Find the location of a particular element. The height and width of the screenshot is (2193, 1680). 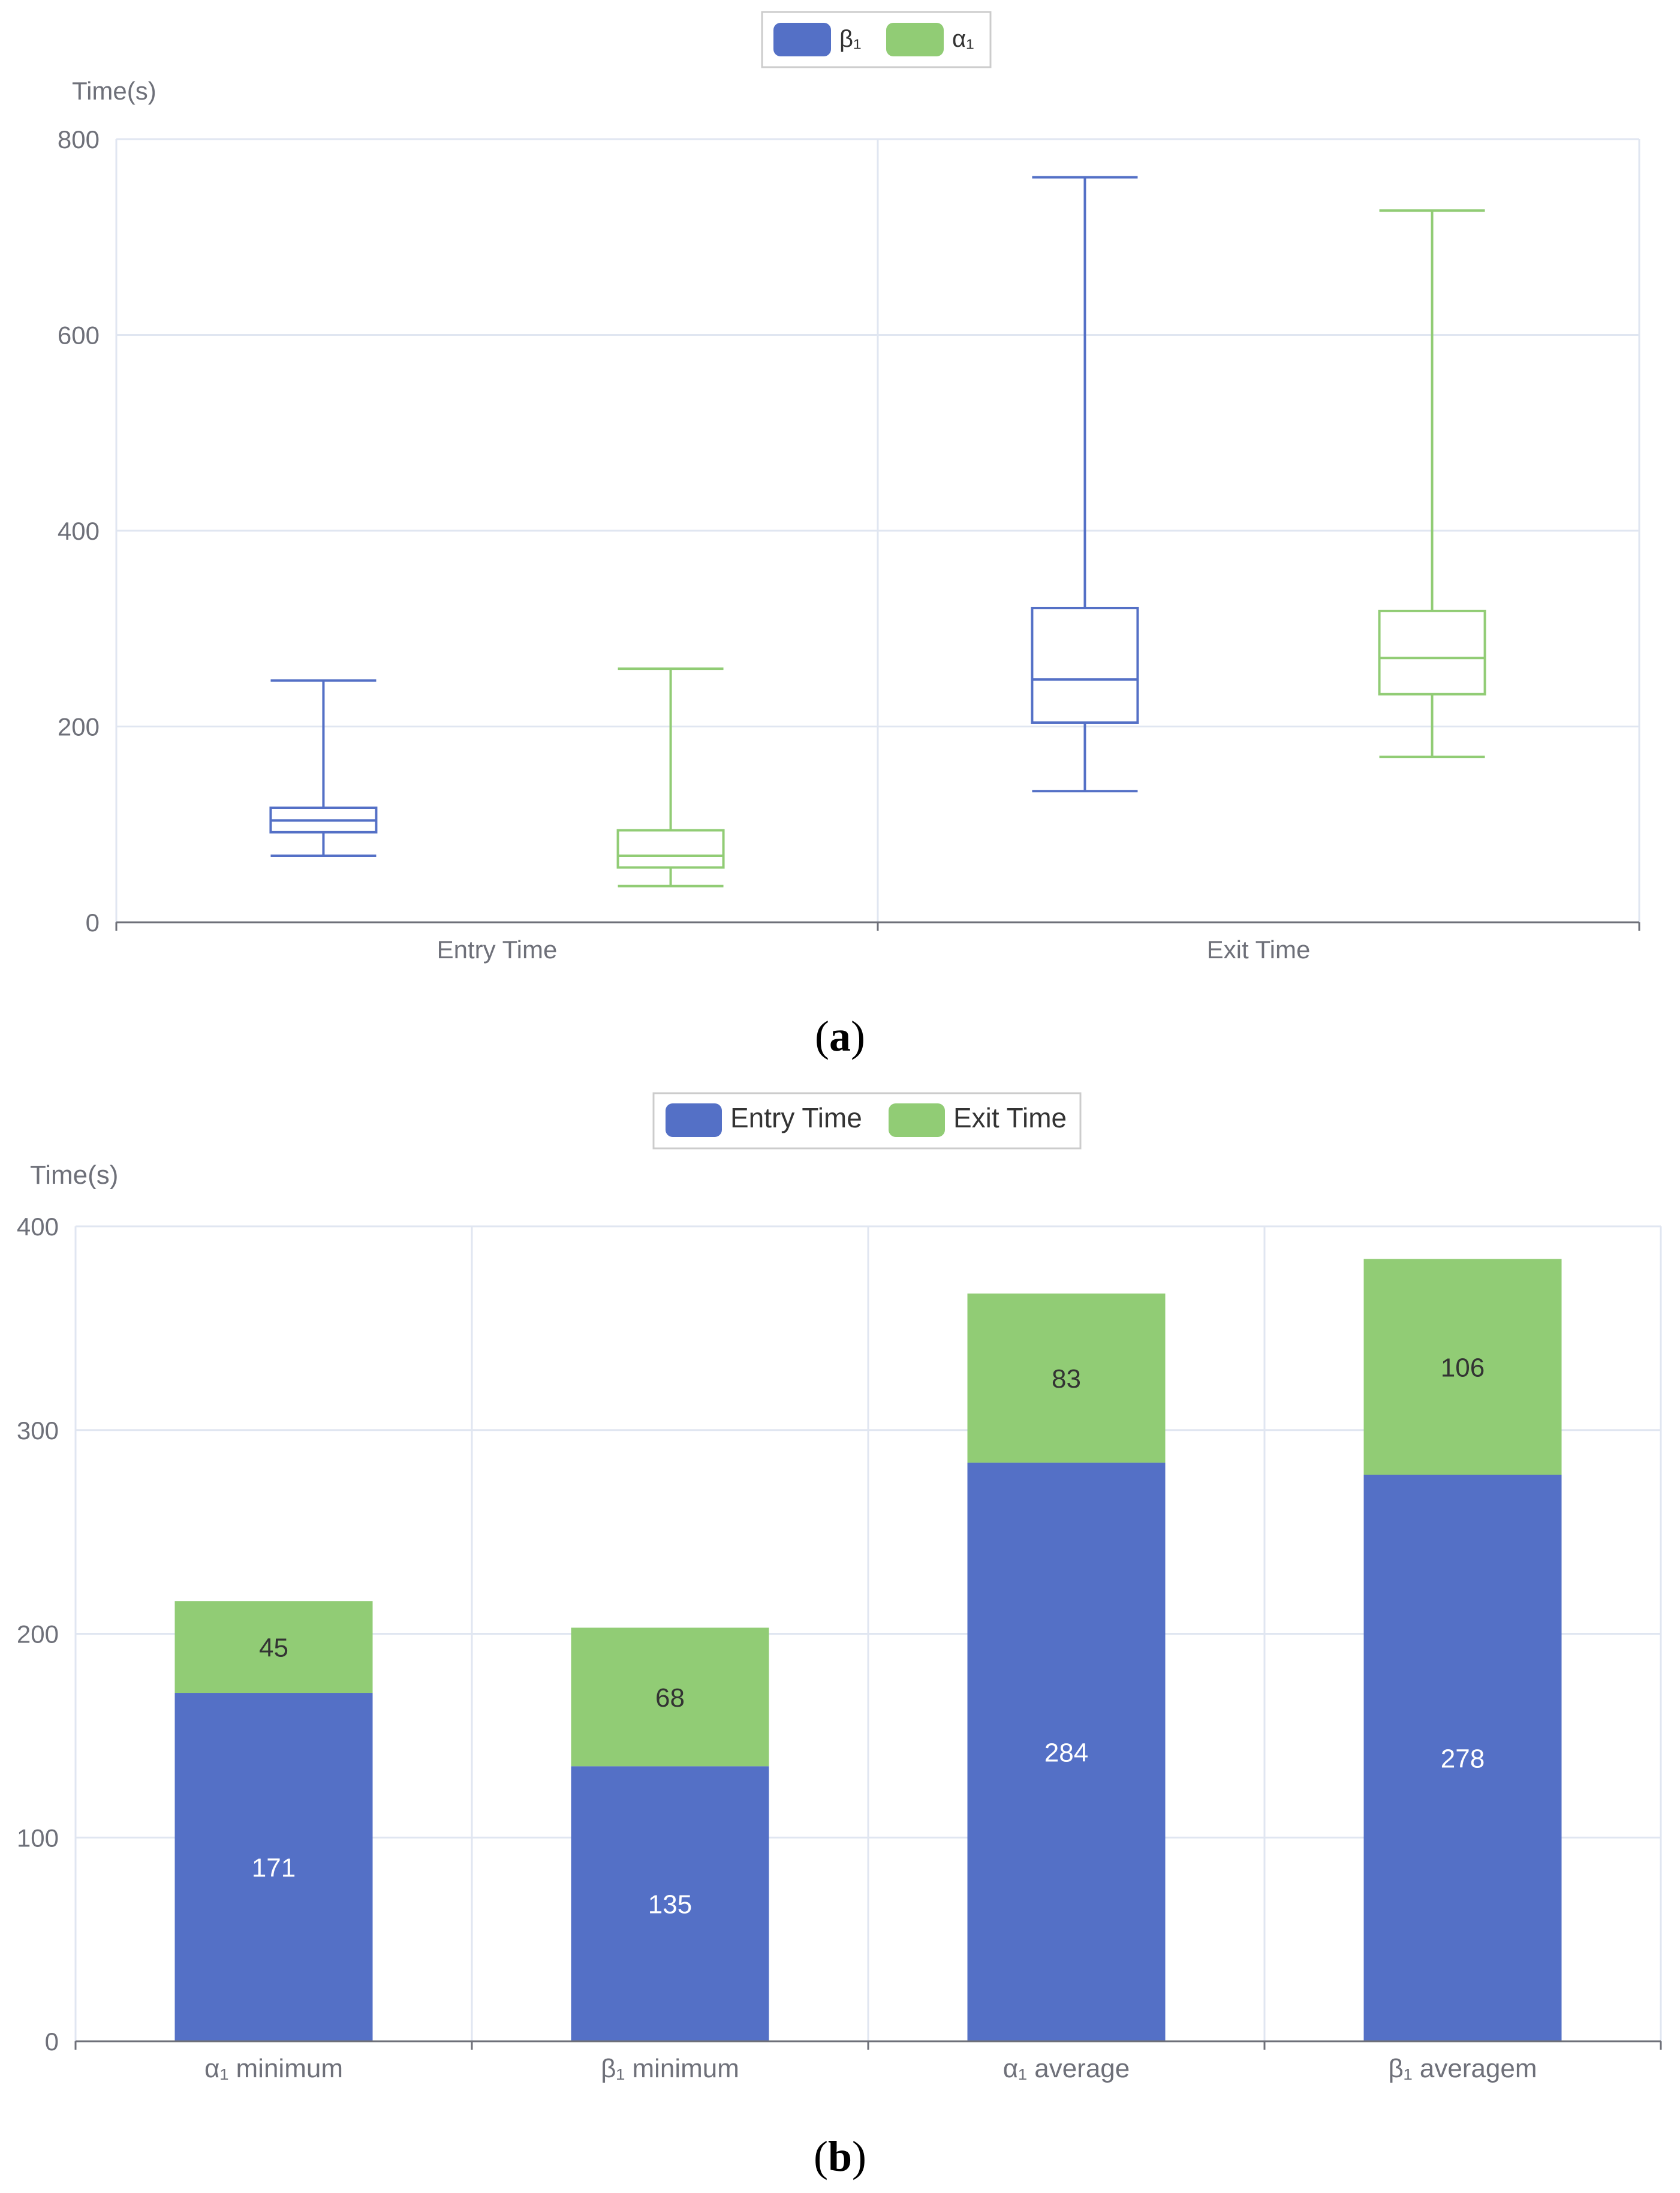

bar-exit-3: 106 is located at coordinates (1462, 1367).